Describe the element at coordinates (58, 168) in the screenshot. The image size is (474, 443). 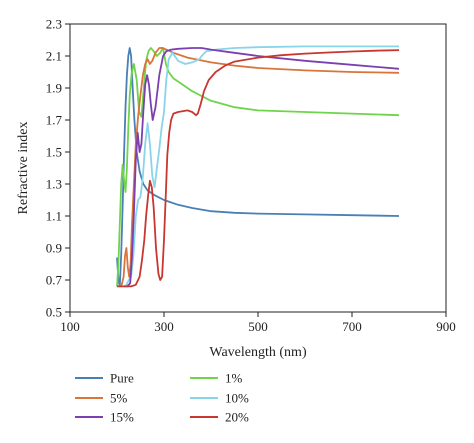
I see `y-axis-ticks: 0.5 0.7 0.9 1.1 1.3 1.5 1.7 1.9 2.1 2.3` at that location.